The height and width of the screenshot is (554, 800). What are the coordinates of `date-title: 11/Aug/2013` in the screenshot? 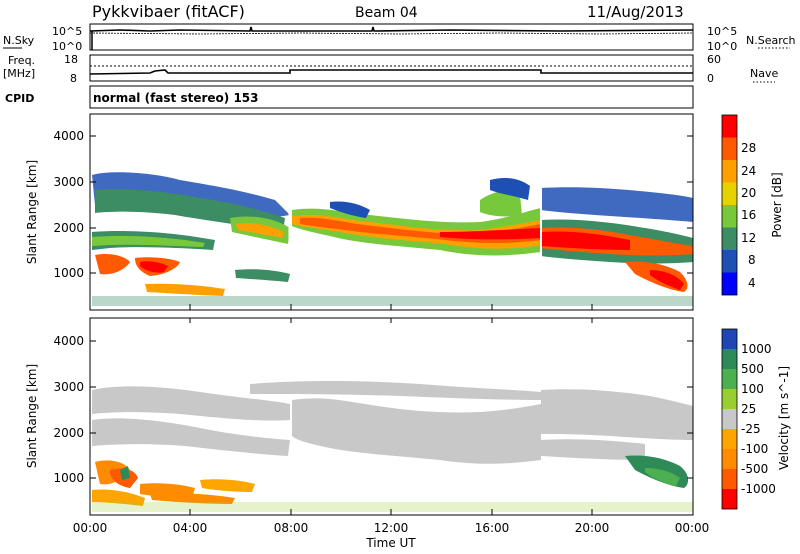 It's located at (635, 12).